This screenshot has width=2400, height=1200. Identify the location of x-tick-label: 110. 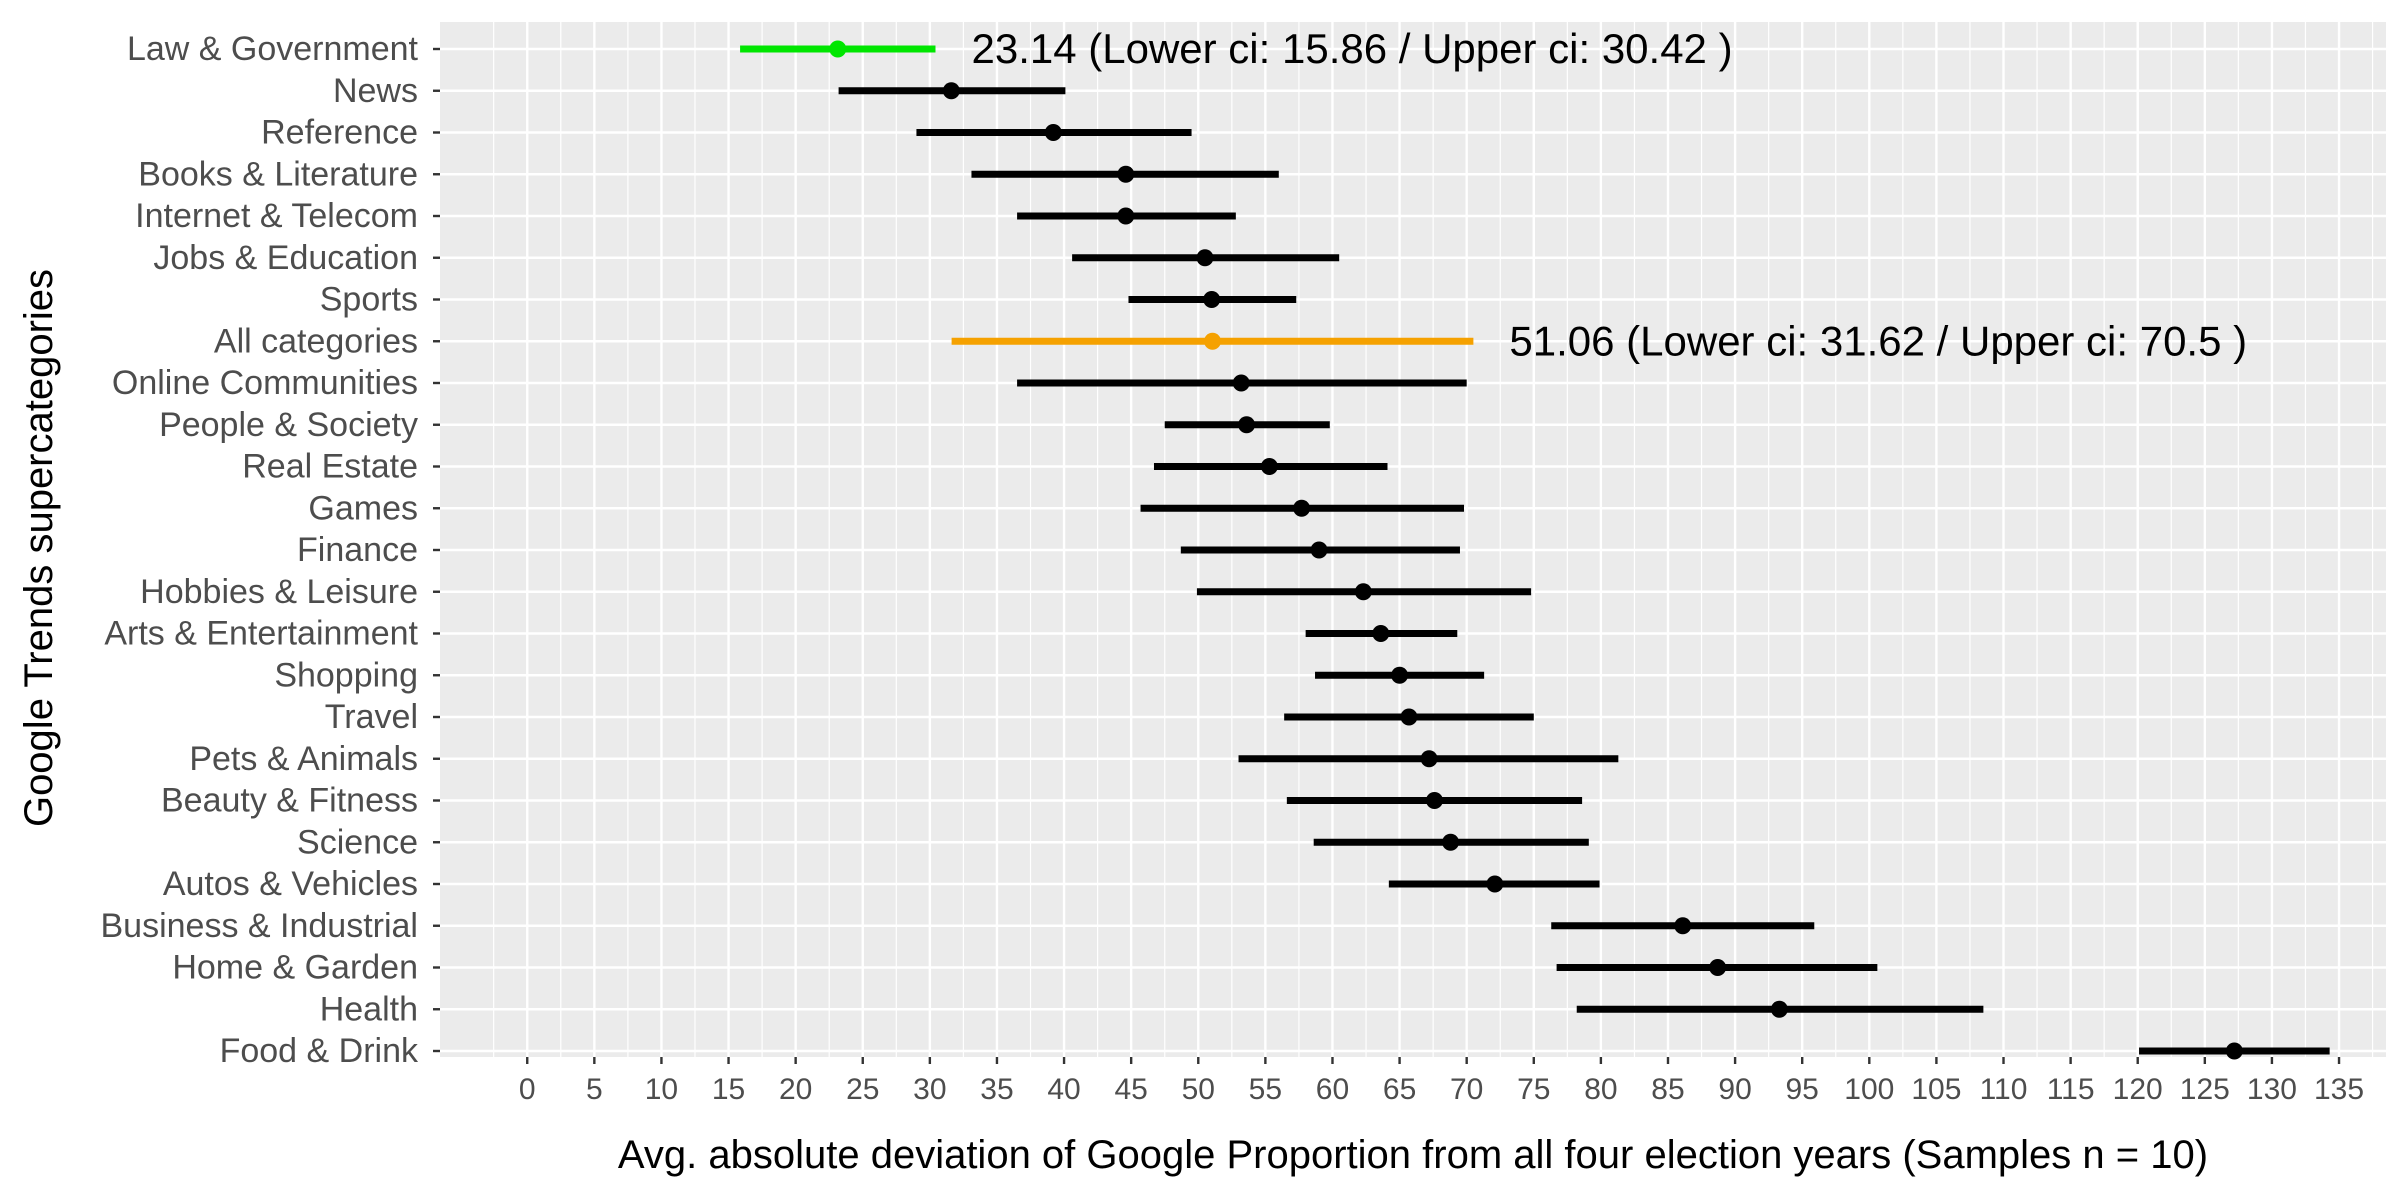
(2004, 1089).